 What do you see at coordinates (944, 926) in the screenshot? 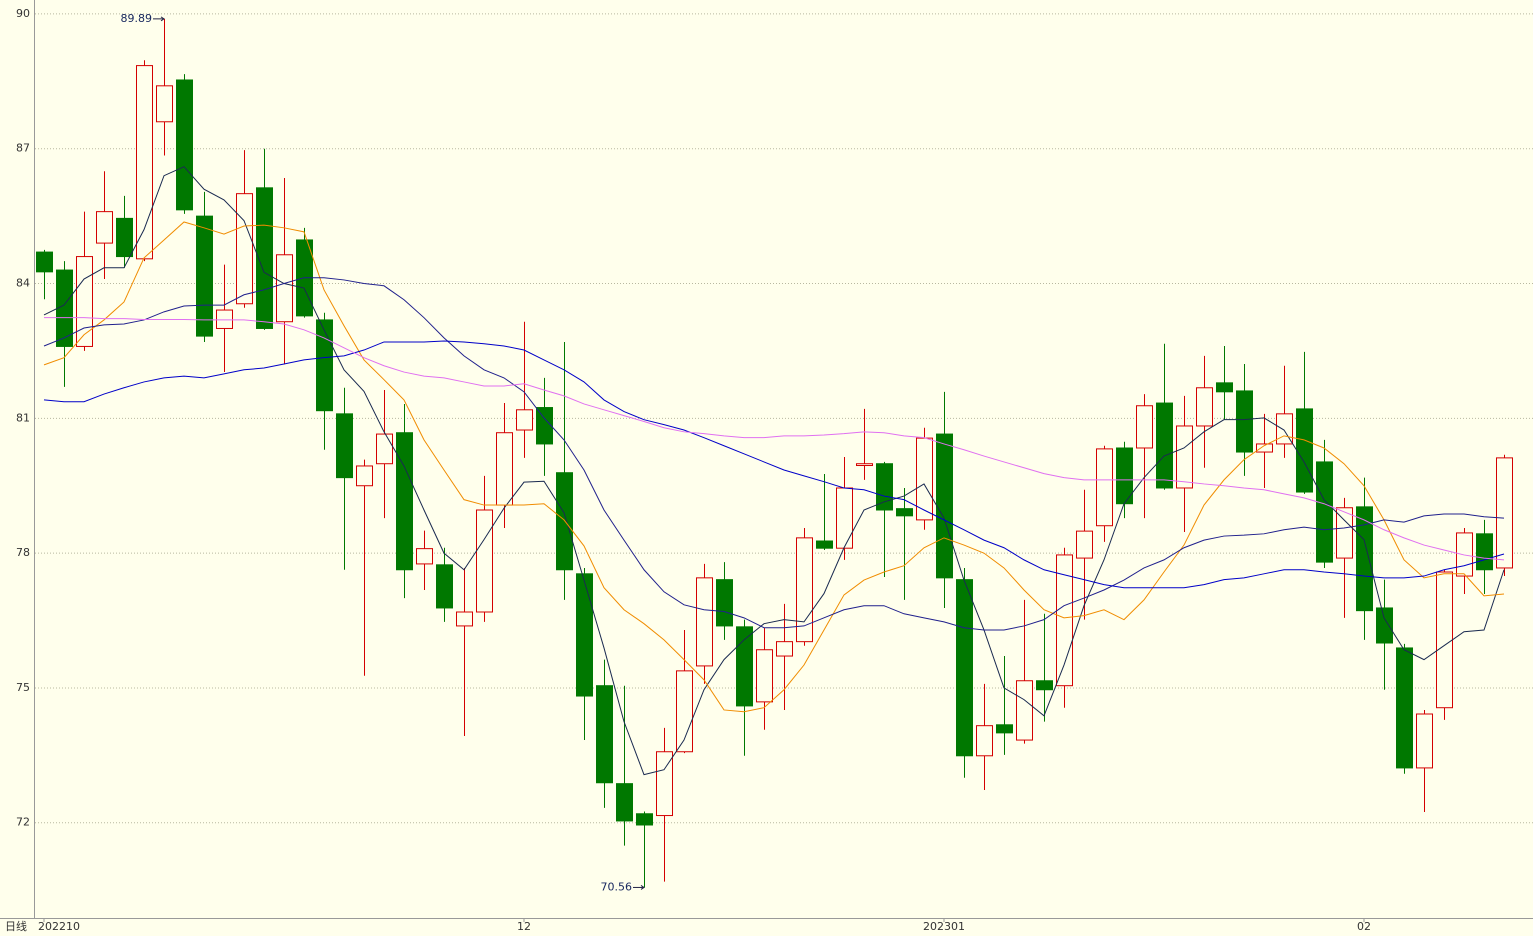
I see `x-tick-label: 202301` at bounding box center [944, 926].